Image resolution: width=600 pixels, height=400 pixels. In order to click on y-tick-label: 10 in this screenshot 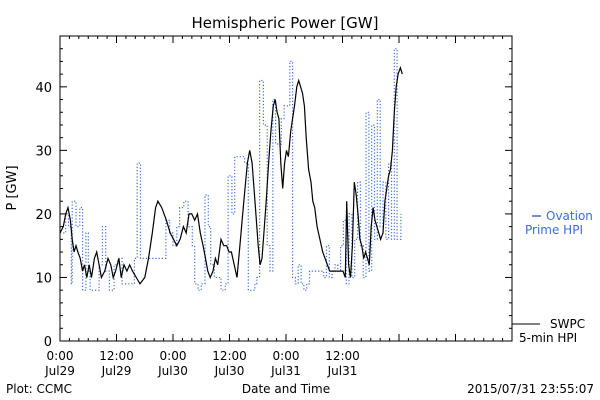, I will do `click(43, 278)`.